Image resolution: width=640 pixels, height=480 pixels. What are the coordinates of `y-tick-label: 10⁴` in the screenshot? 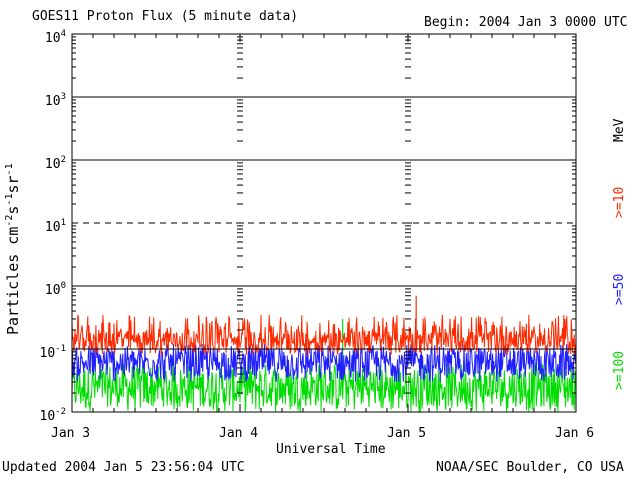 It's located at (55, 37).